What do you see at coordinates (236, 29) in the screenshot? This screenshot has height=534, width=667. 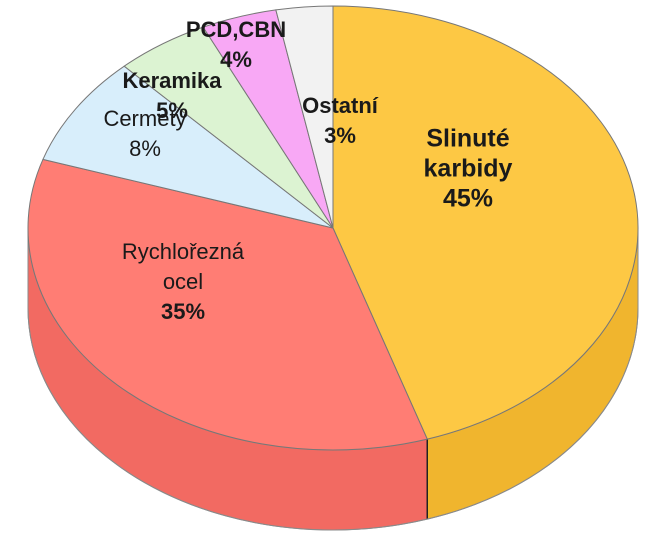 I see `slice-label-pcd-cbn: PCD,CBN` at bounding box center [236, 29].